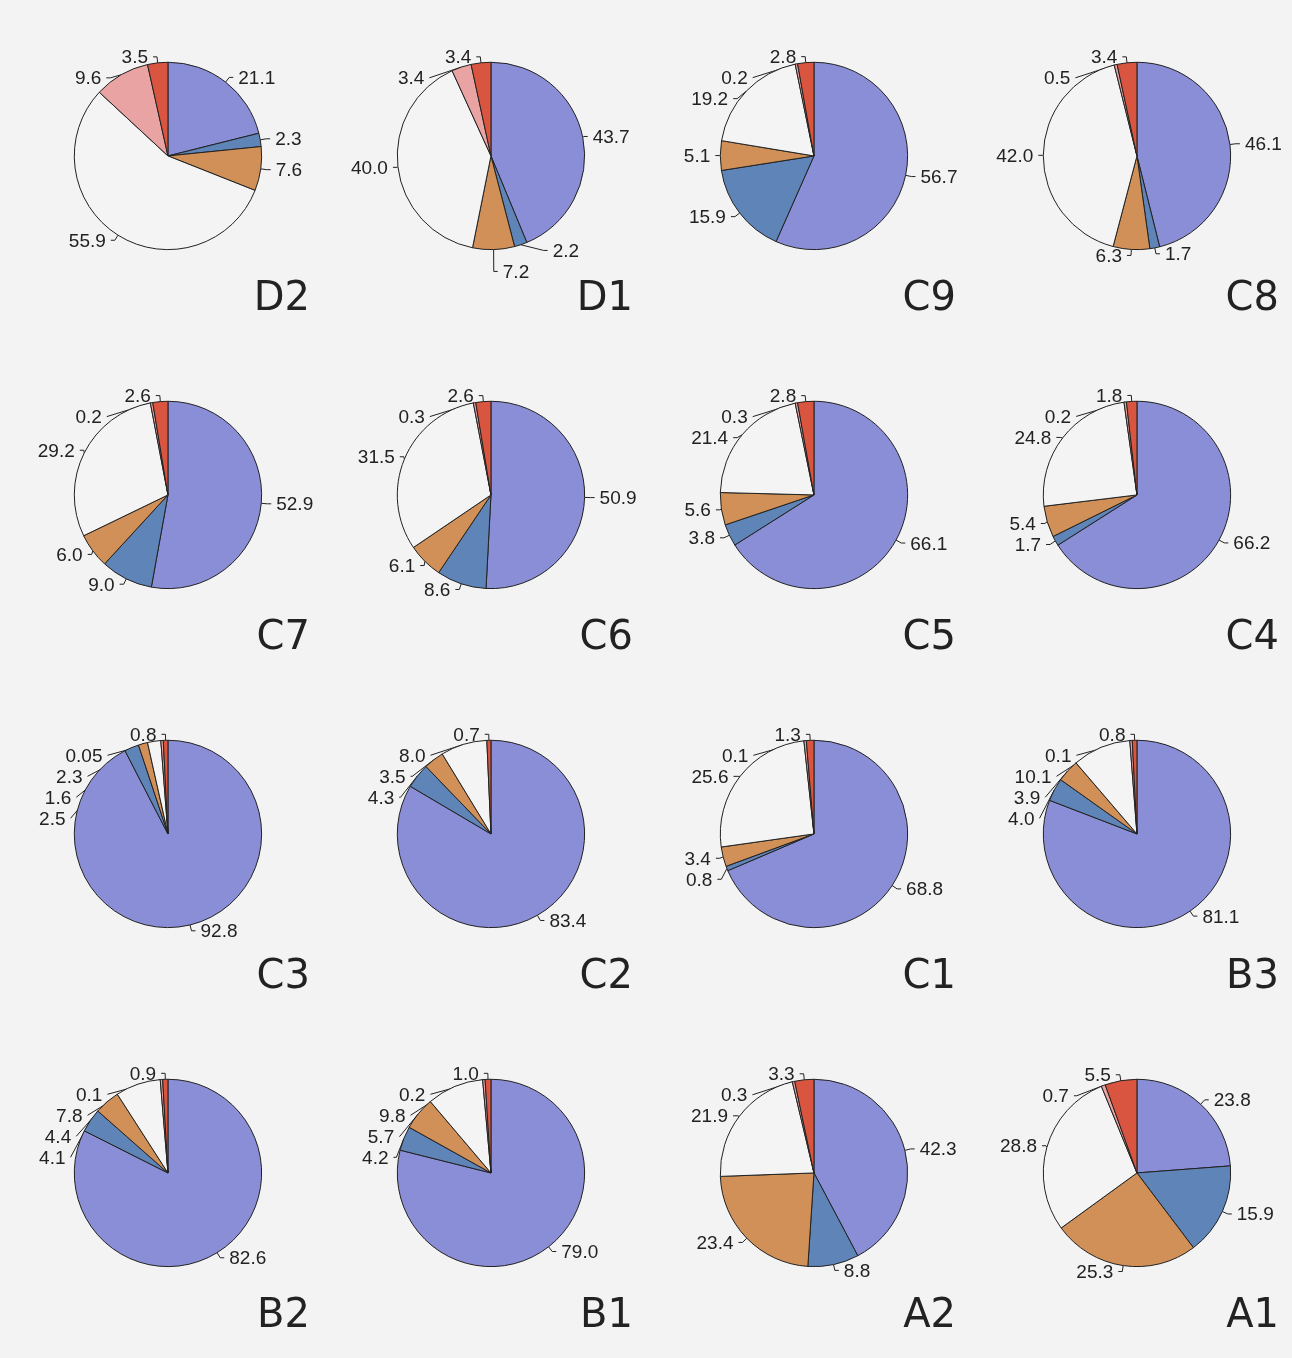 The height and width of the screenshot is (1358, 1292). What do you see at coordinates (1252, 974) in the screenshot?
I see `text: B3` at bounding box center [1252, 974].